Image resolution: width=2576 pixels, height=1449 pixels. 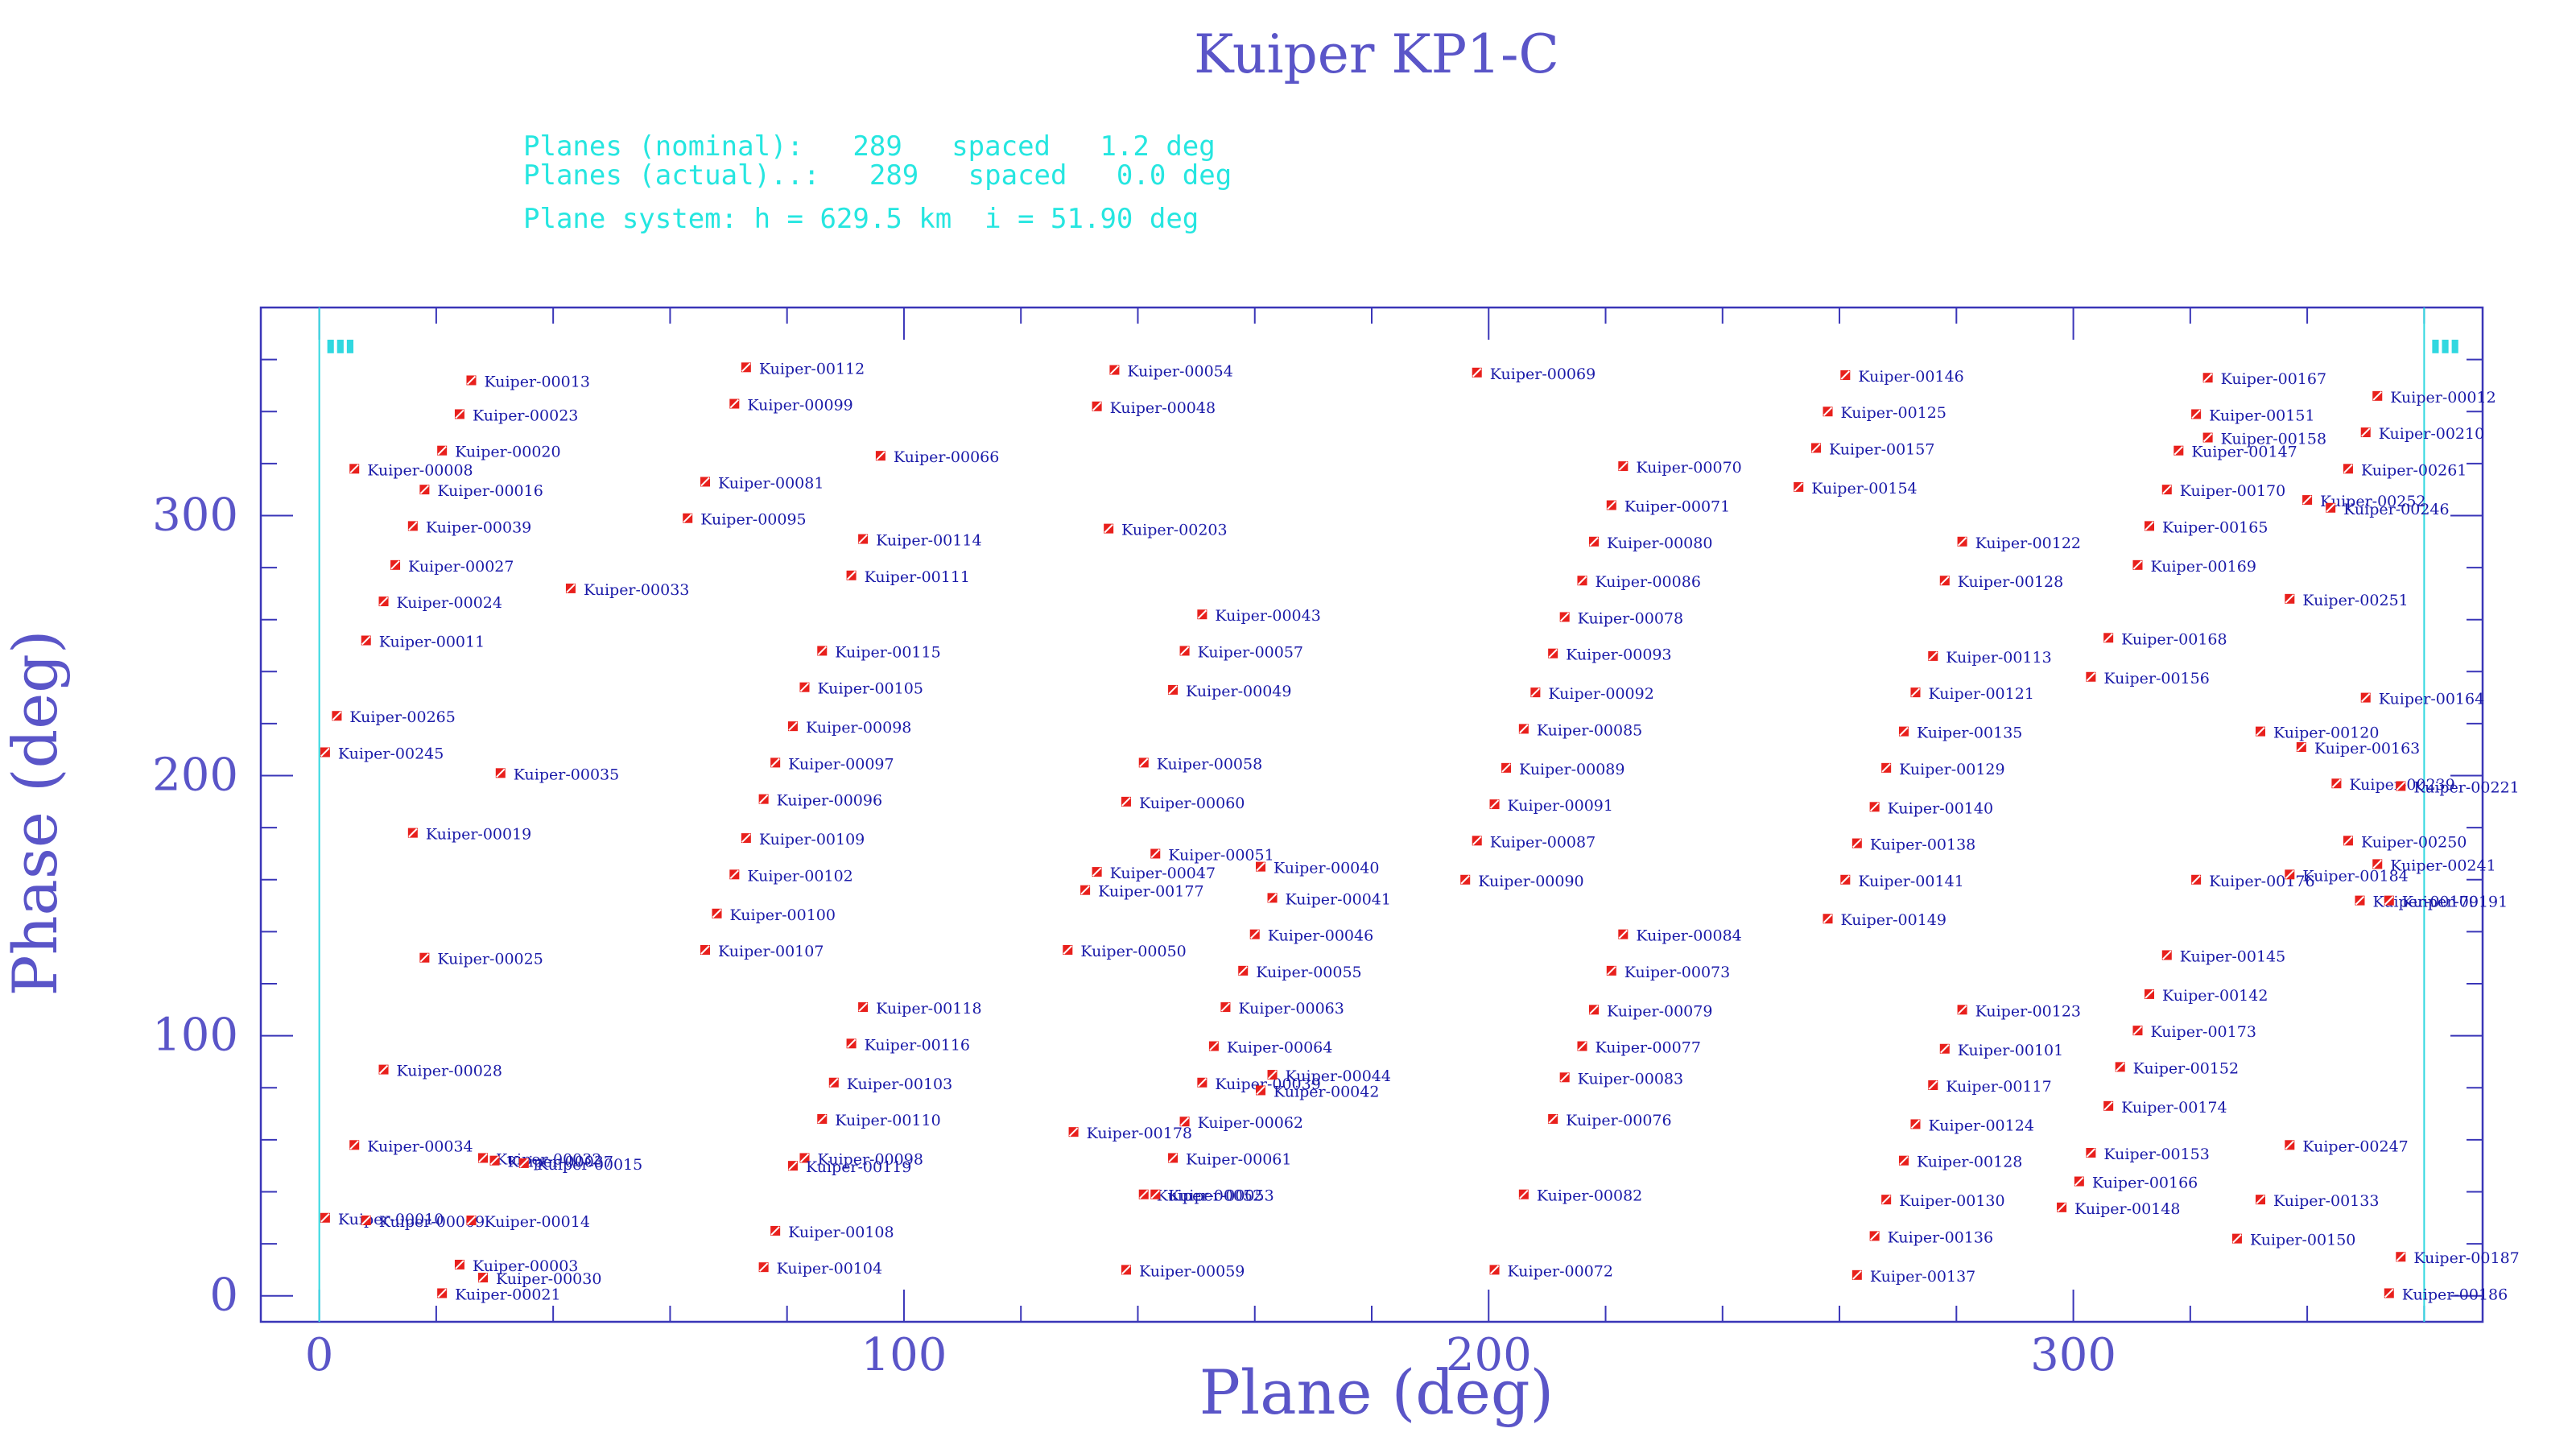 I want to click on point-label: Kuiper-00186, so click(x=2455, y=1294).